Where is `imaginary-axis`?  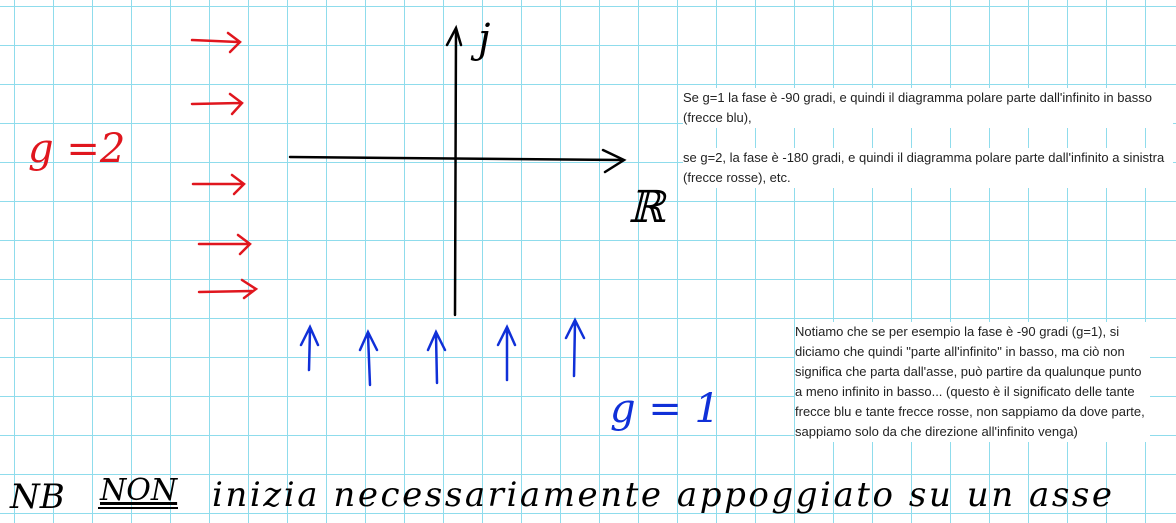
imaginary-axis is located at coordinates (455, 172).